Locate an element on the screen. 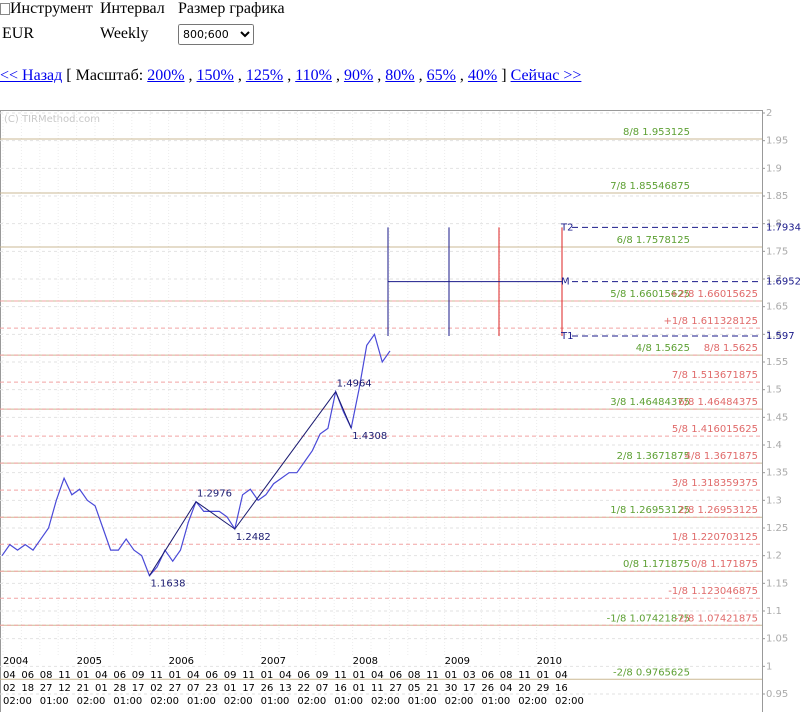 Image resolution: width=804 pixels, height=712 pixels. level-name: 2/8 is located at coordinates (686, 510).